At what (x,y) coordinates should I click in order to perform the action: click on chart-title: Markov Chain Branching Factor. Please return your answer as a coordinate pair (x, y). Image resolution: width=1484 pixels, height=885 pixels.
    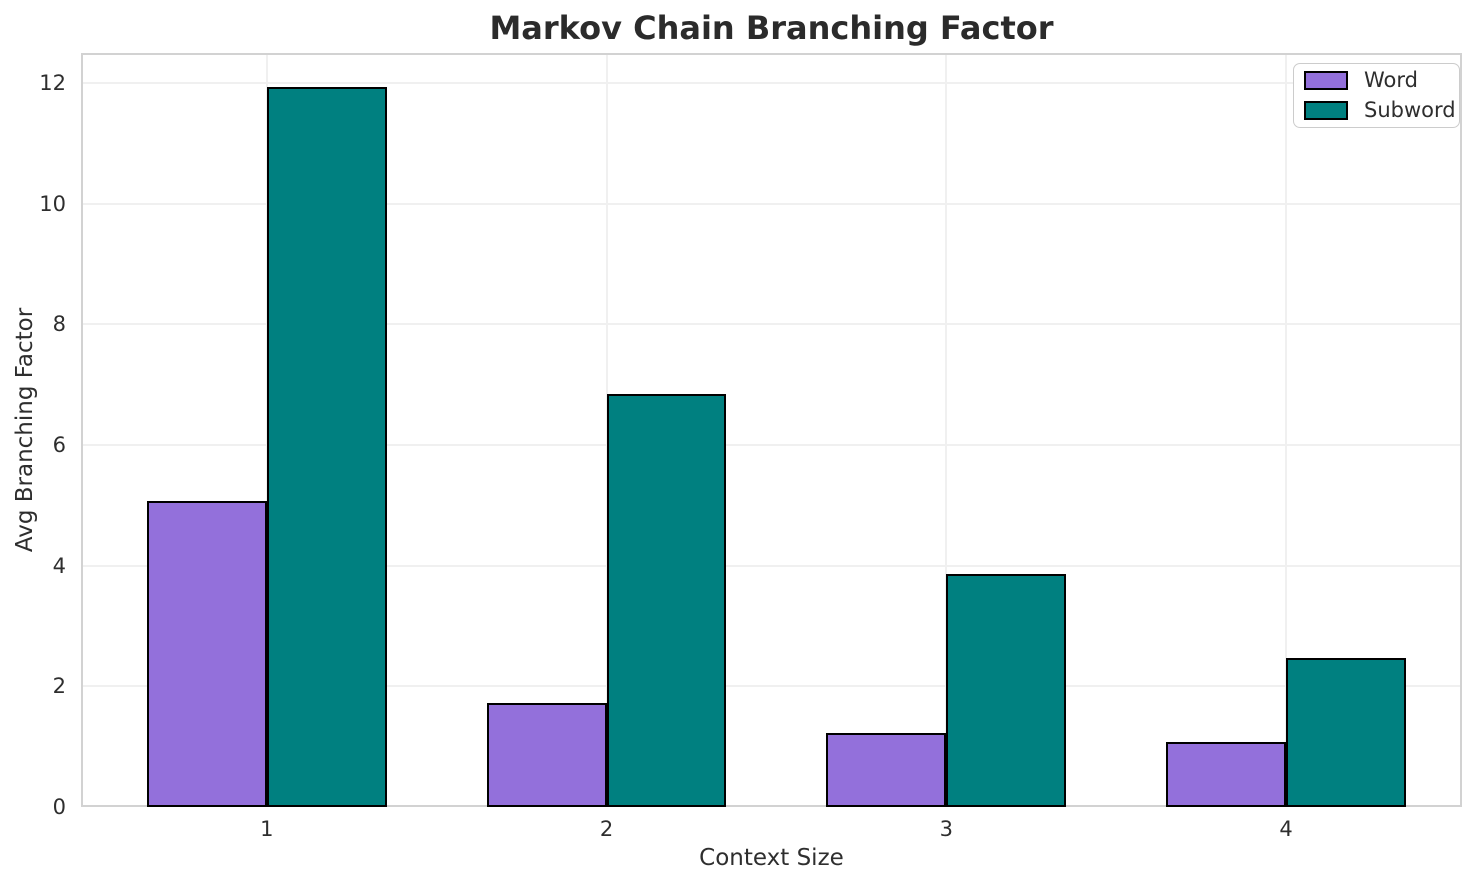
    Looking at the image, I should click on (771, 28).